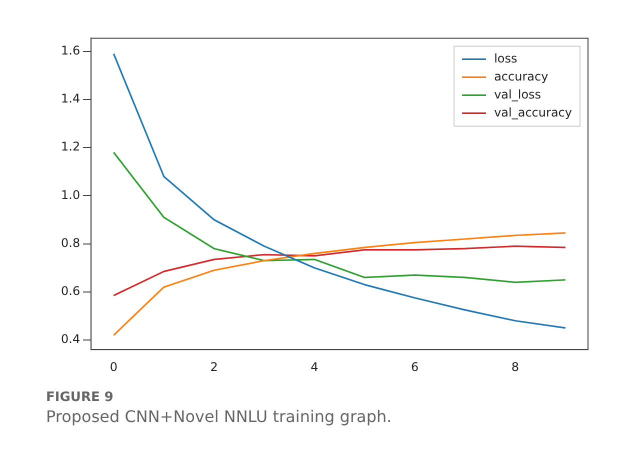  I want to click on x-tick-label: 0, so click(114, 367).